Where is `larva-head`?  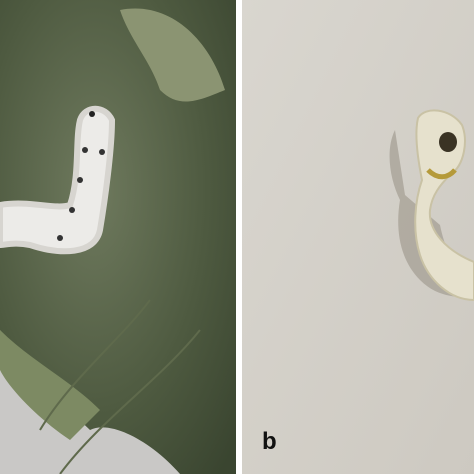 larva-head is located at coordinates (448, 142).